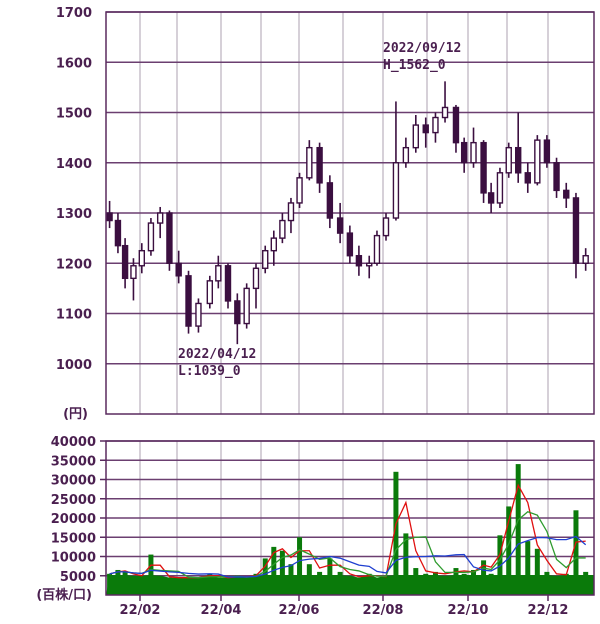 Image resolution: width=600 pixels, height=624 pixels. What do you see at coordinates (74, 13) in the screenshot?
I see `price-tick-label: 1700` at bounding box center [74, 13].